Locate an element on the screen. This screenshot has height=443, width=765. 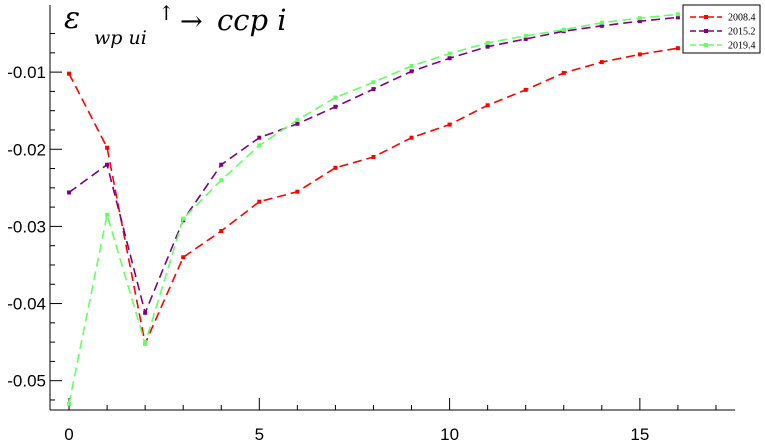
y-tick-label: -0.02 is located at coordinates (26, 149).